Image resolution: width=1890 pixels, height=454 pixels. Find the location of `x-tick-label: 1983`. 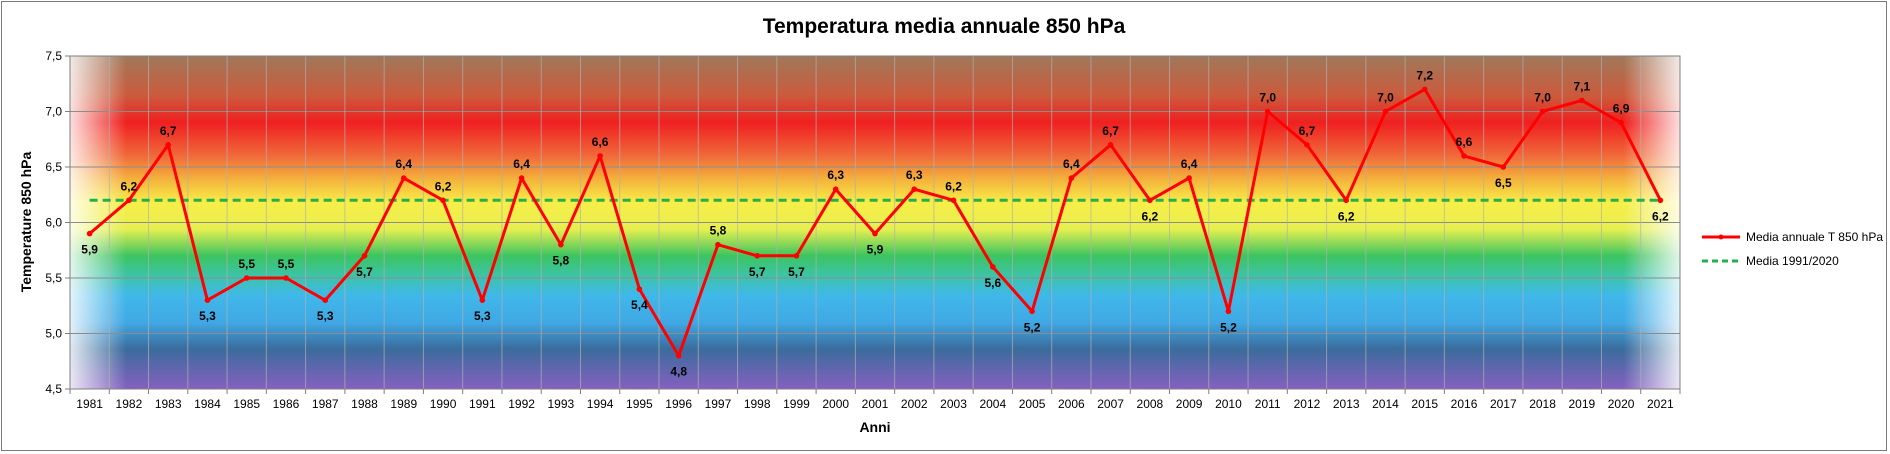

x-tick-label: 1983 is located at coordinates (168, 404).